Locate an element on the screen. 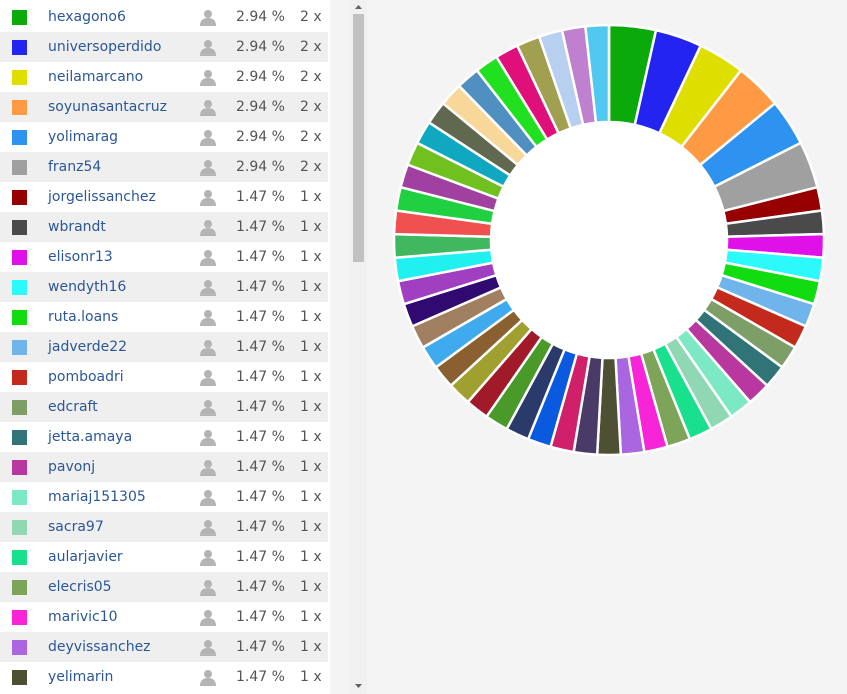  scroll-thumb is located at coordinates (358, 138).